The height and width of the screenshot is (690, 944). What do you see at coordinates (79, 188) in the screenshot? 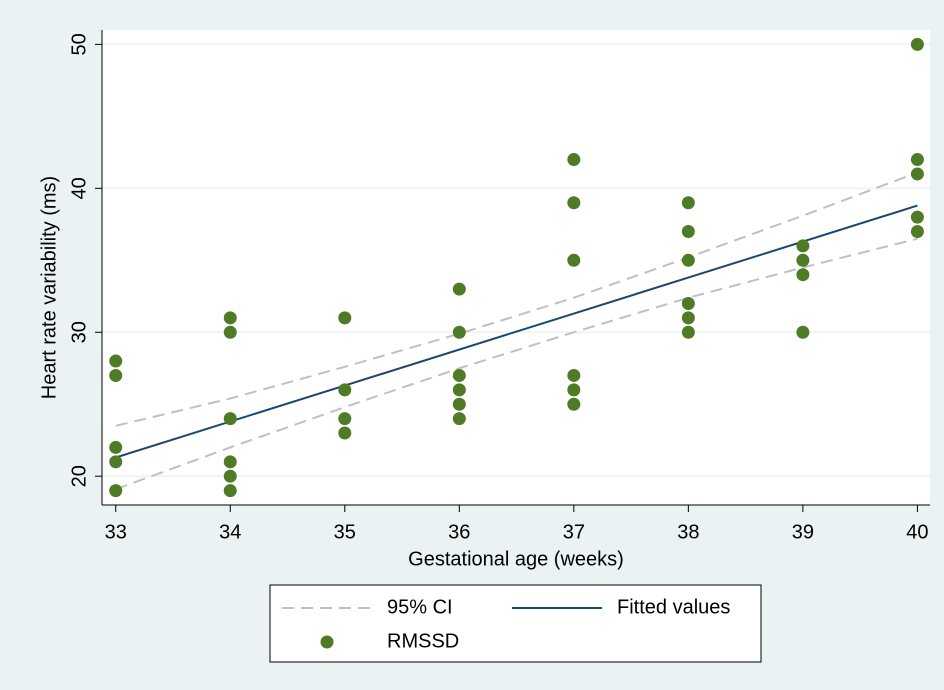
I see `y-tick-label: 40` at bounding box center [79, 188].